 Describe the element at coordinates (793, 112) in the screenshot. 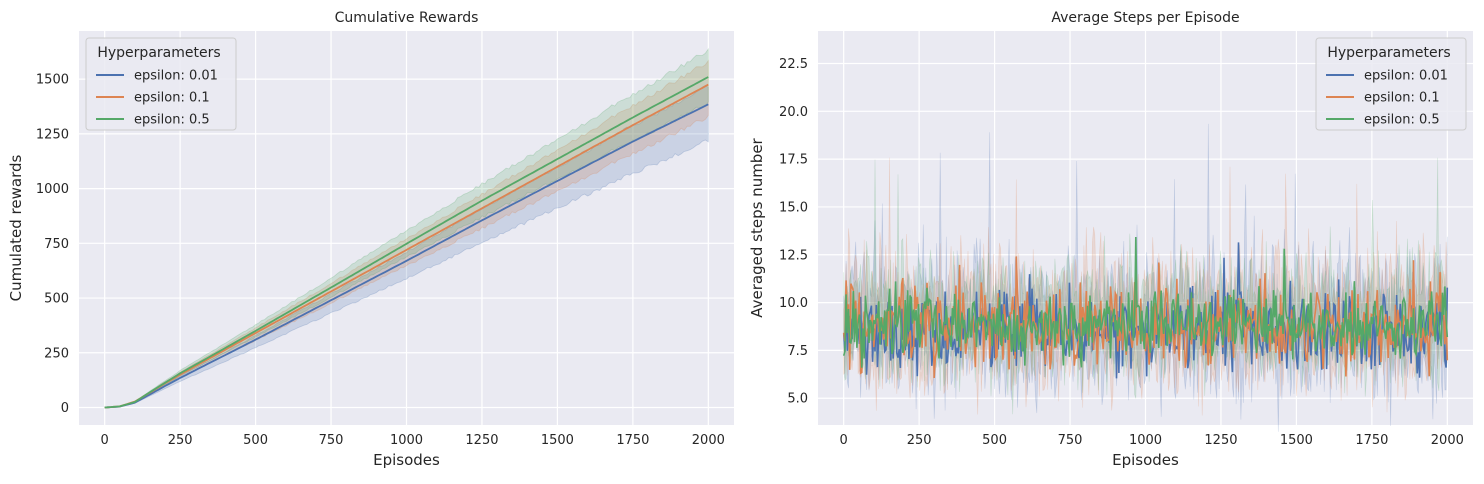

I see `y-tick-label: 20.0` at that location.